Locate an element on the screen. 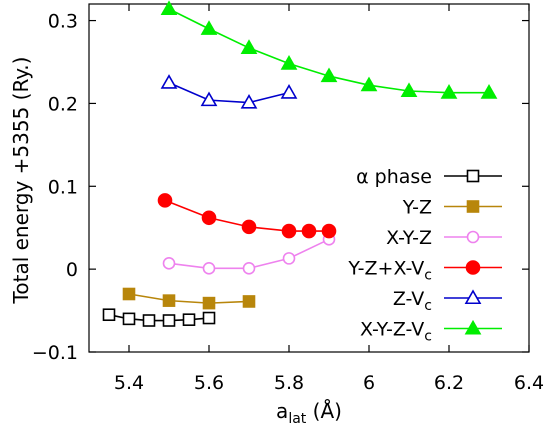 This screenshot has height=435, width=550. x-tick-label: 6 is located at coordinates (369, 383).